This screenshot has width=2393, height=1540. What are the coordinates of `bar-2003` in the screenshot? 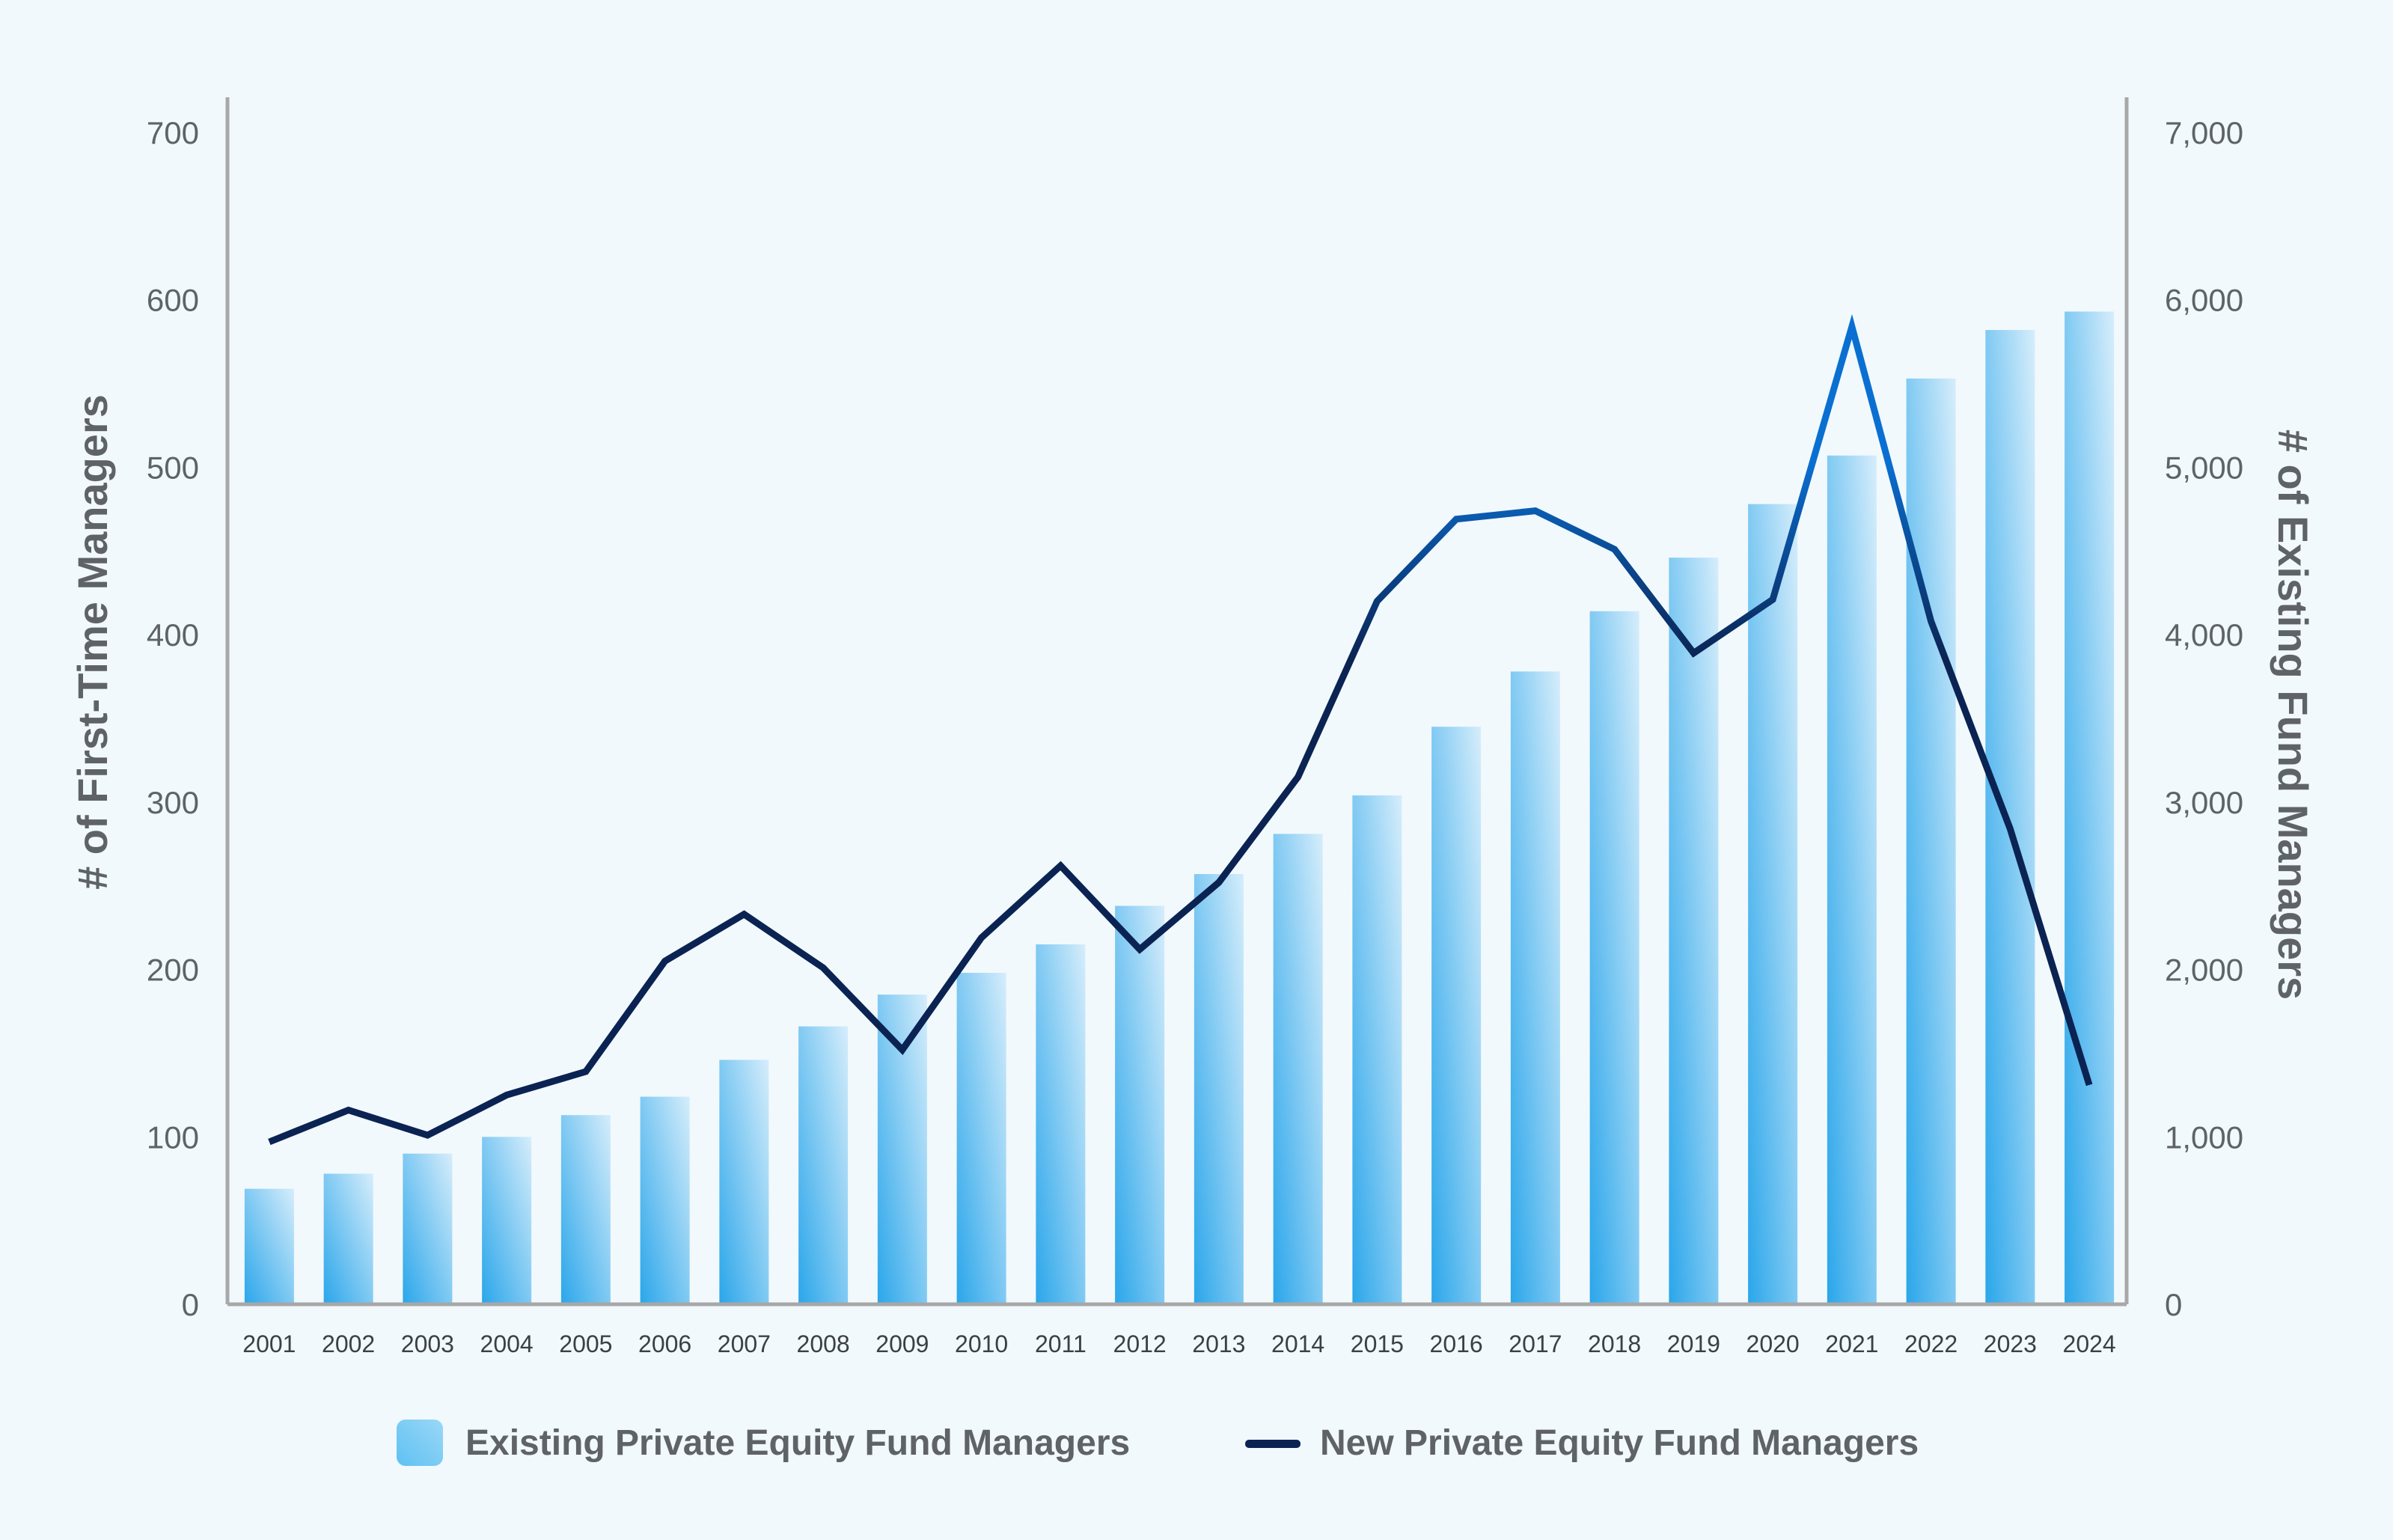 It's located at (428, 1228).